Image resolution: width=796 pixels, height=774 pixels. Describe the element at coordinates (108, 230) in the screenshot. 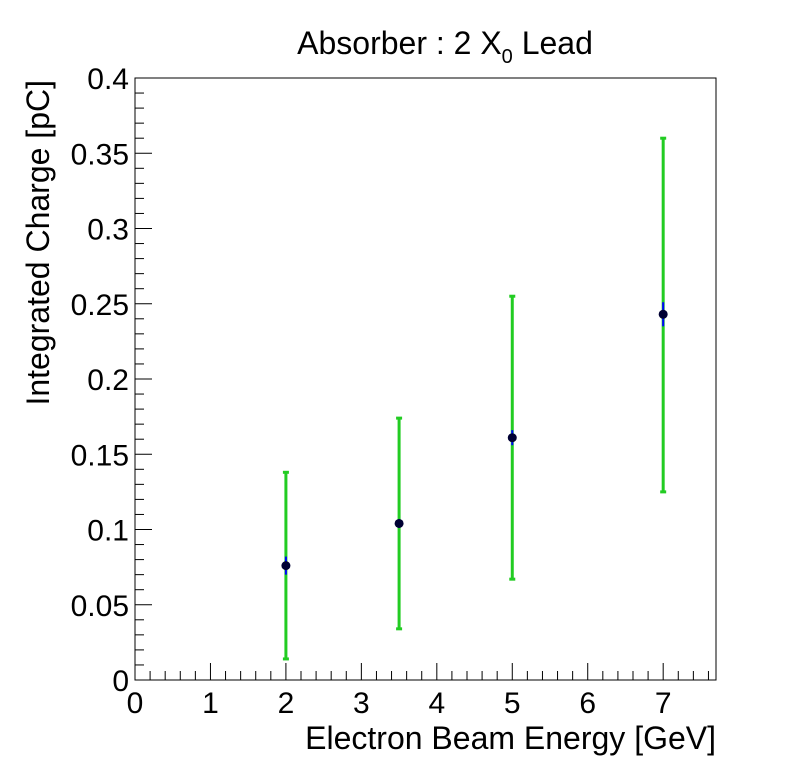

I see `y-tick-label: 0.3` at that location.